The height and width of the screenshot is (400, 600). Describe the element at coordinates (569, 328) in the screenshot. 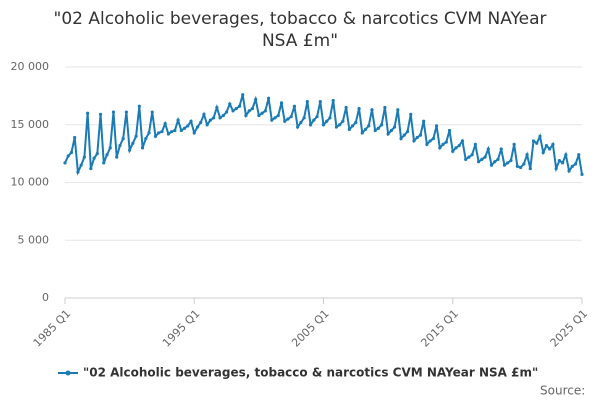

I see `x-tick-label: 2025 Q1` at that location.